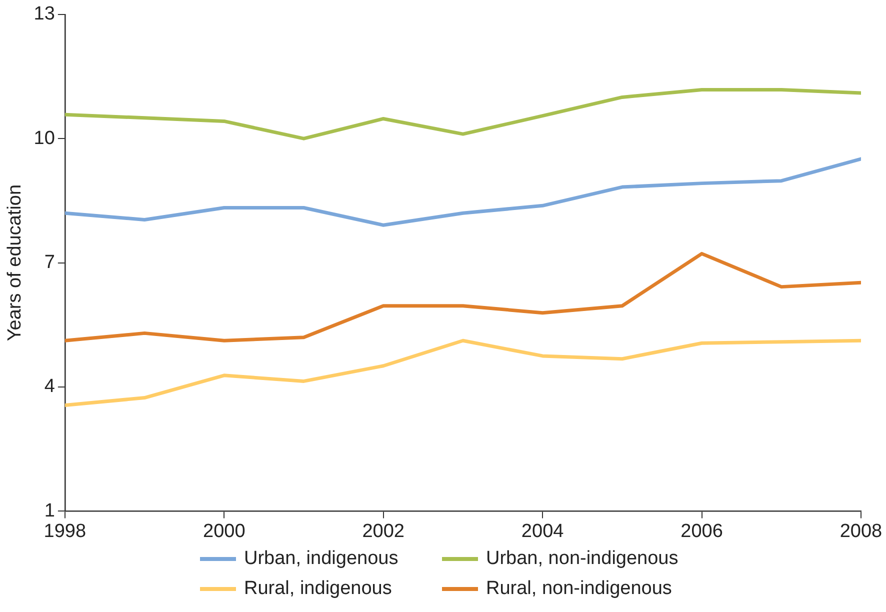 The image size is (886, 612). Describe the element at coordinates (15, 263) in the screenshot. I see `y-axis-title: Years of education` at that location.